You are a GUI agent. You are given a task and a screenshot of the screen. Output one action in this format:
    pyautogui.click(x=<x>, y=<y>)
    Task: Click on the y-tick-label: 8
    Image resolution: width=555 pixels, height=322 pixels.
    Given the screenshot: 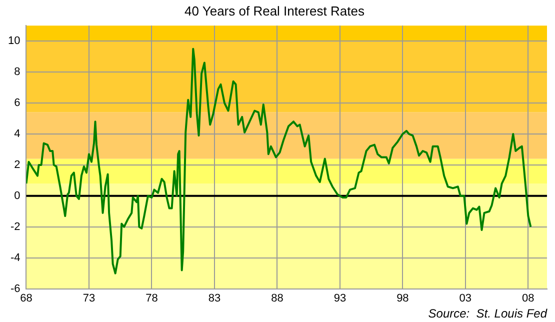 What is the action you would take?
    pyautogui.click(x=17, y=72)
    